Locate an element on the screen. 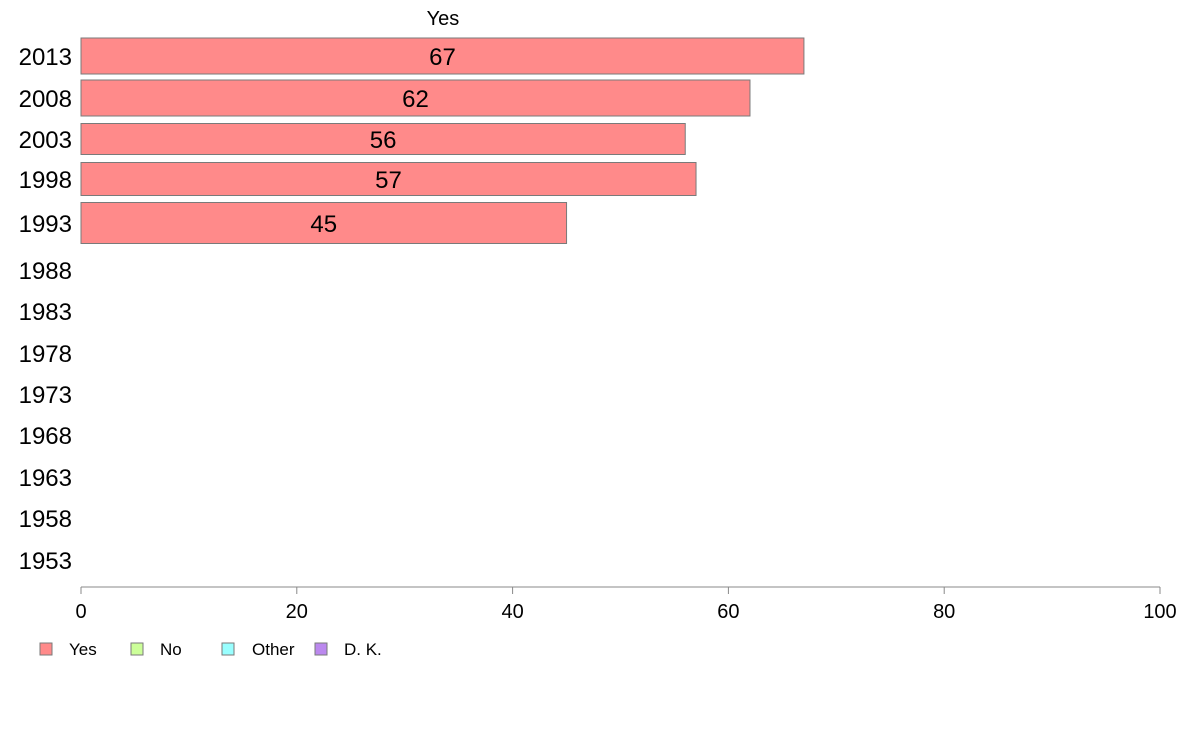 The height and width of the screenshot is (736, 1188). legend-label-no: No is located at coordinates (171, 649).